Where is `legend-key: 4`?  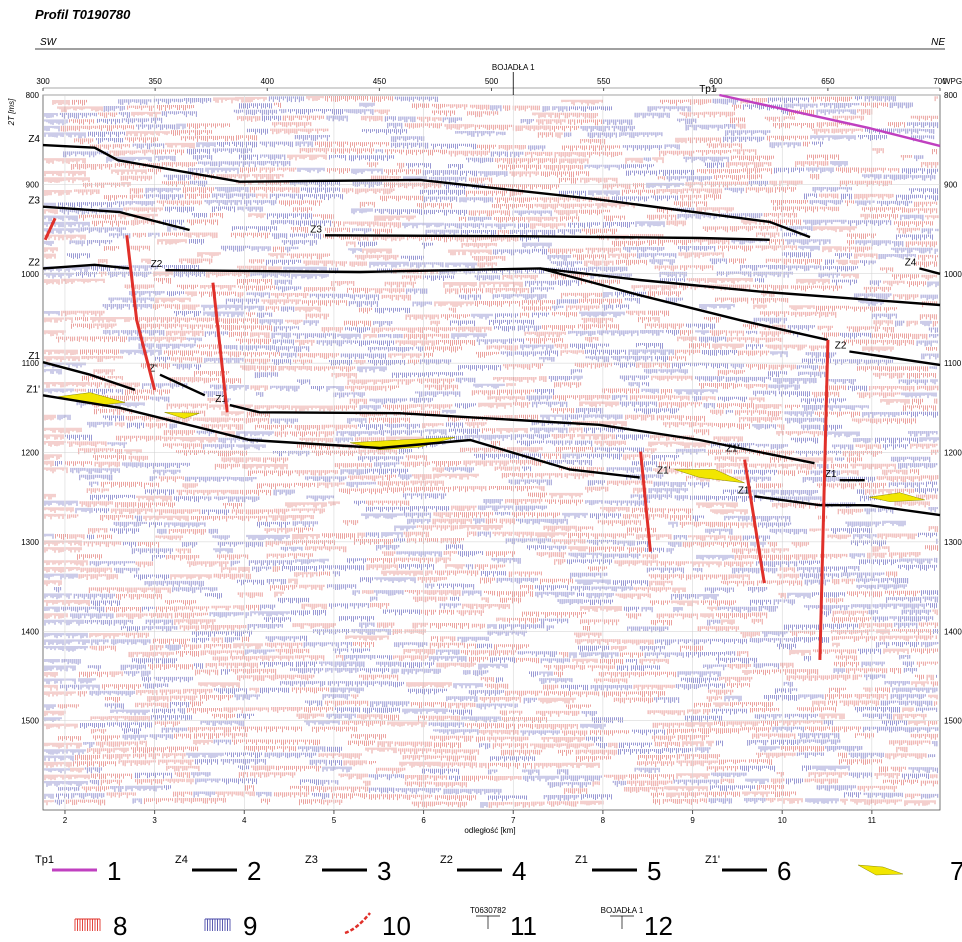
legend-key: 4 is located at coordinates (519, 871).